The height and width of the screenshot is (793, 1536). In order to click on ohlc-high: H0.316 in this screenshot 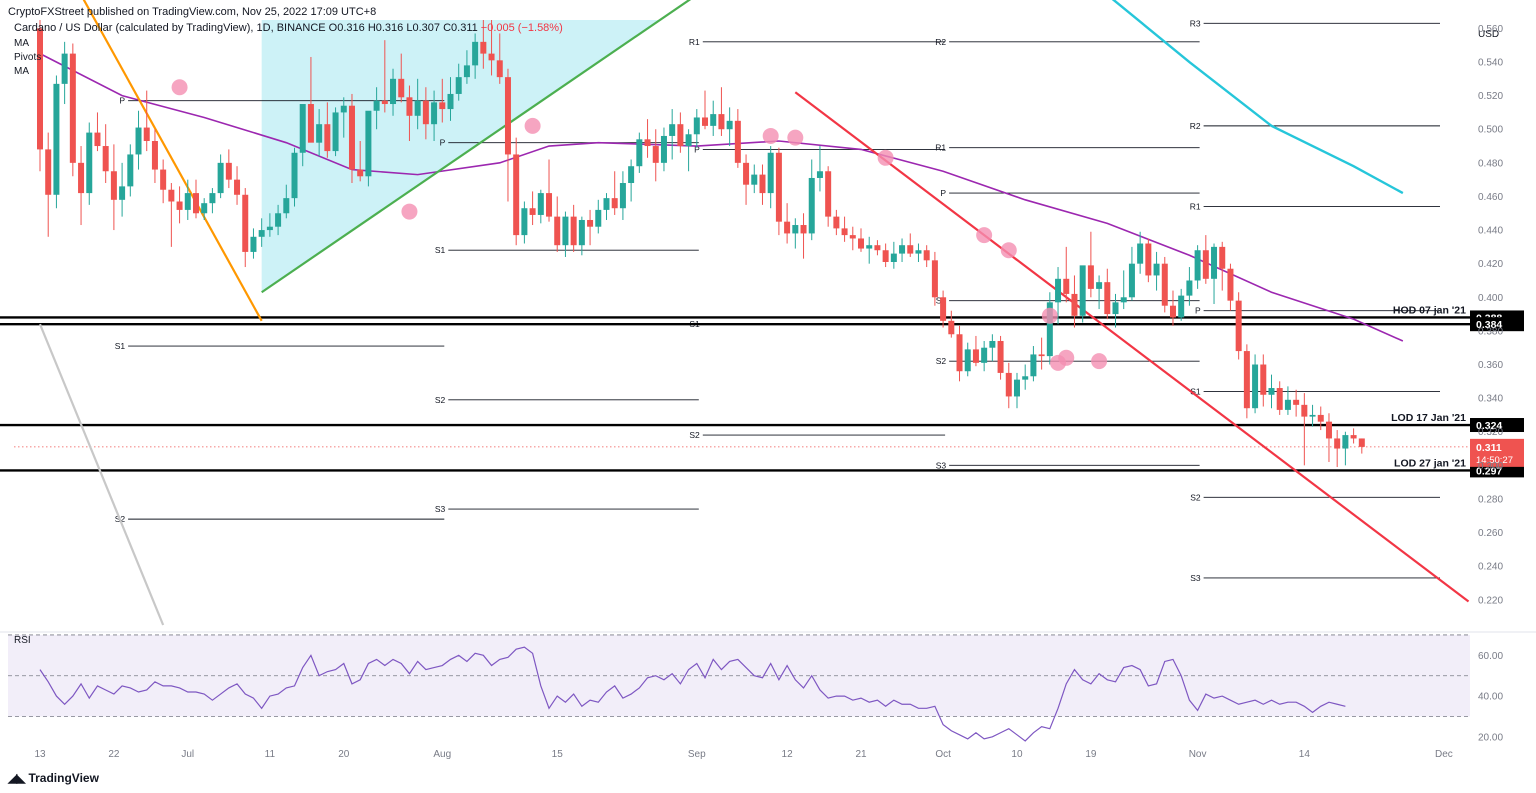, I will do `click(385, 28)`.